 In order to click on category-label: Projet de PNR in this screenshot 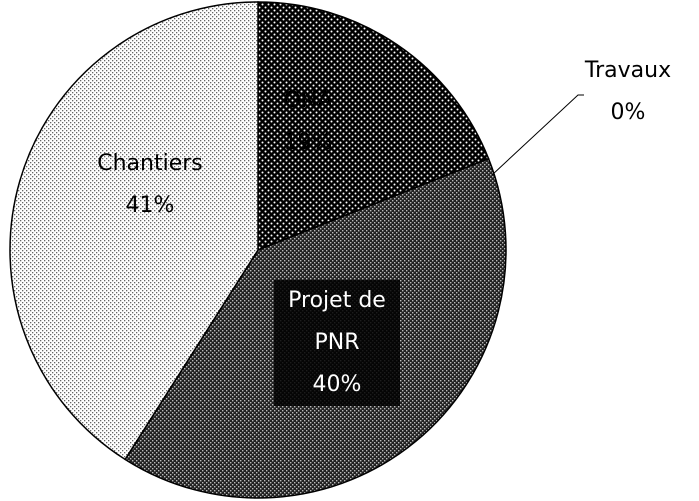, I will do `click(337, 321)`.